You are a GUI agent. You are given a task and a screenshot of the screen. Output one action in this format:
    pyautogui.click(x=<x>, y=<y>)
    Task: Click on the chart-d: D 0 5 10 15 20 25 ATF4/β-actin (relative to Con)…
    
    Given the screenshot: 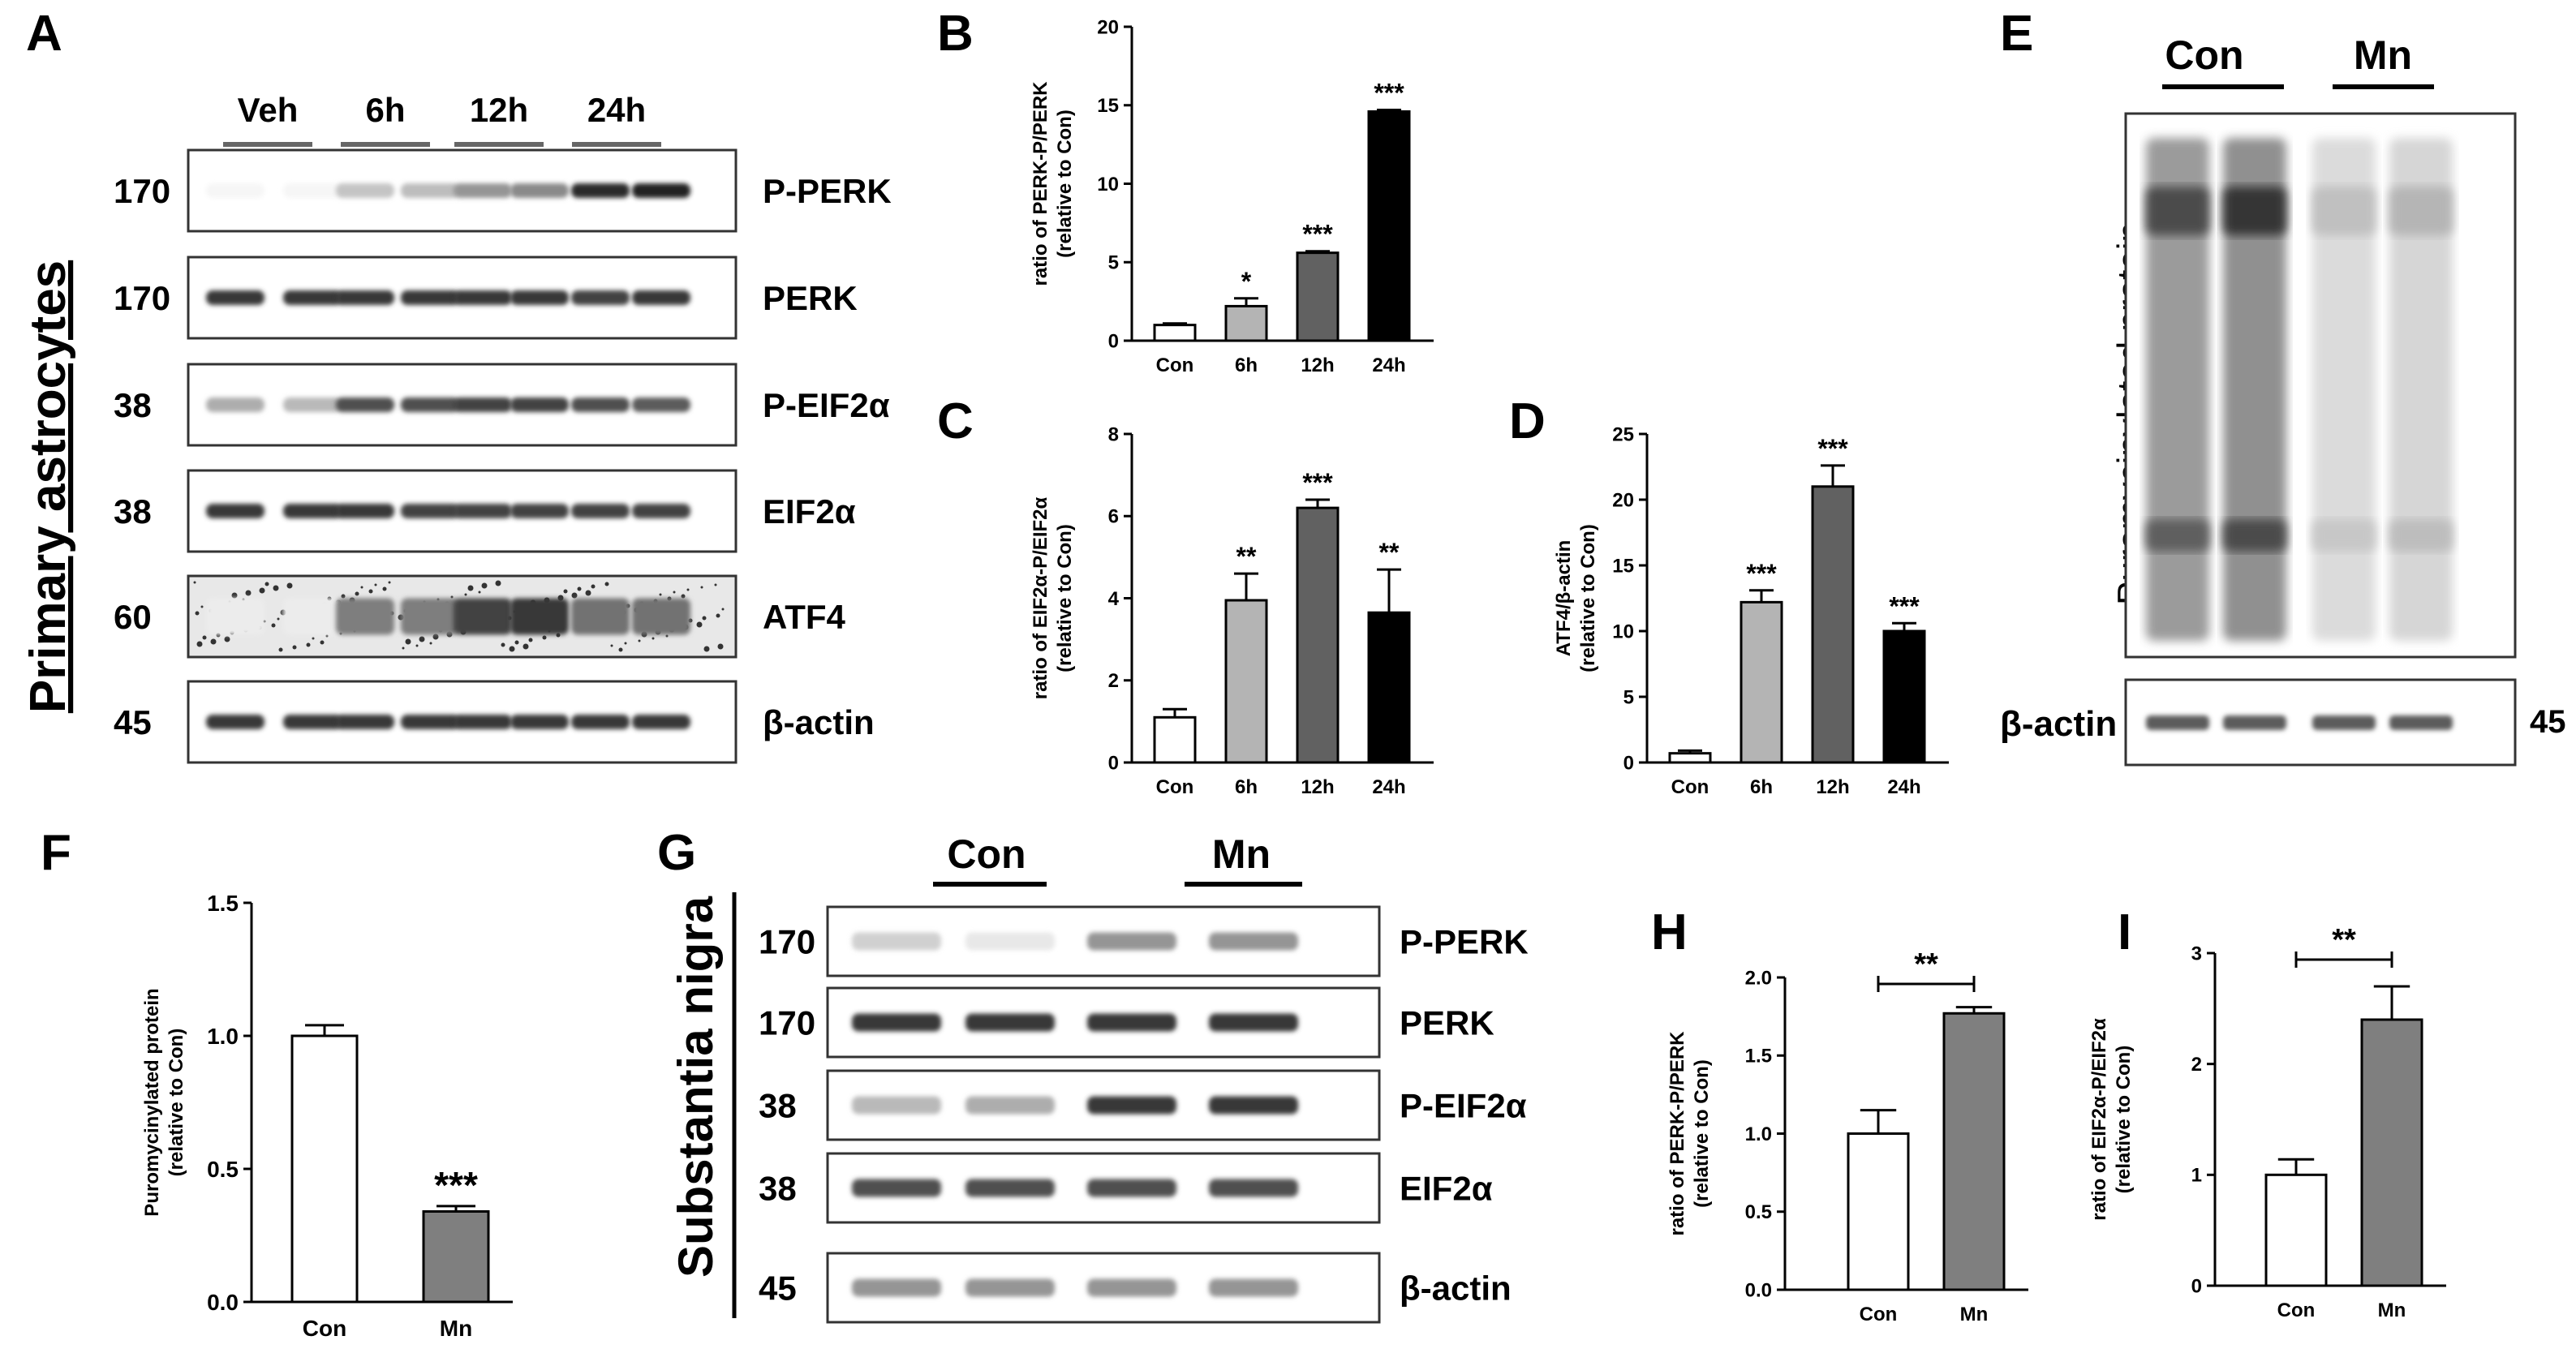 What is the action you would take?
    pyautogui.click(x=1729, y=596)
    